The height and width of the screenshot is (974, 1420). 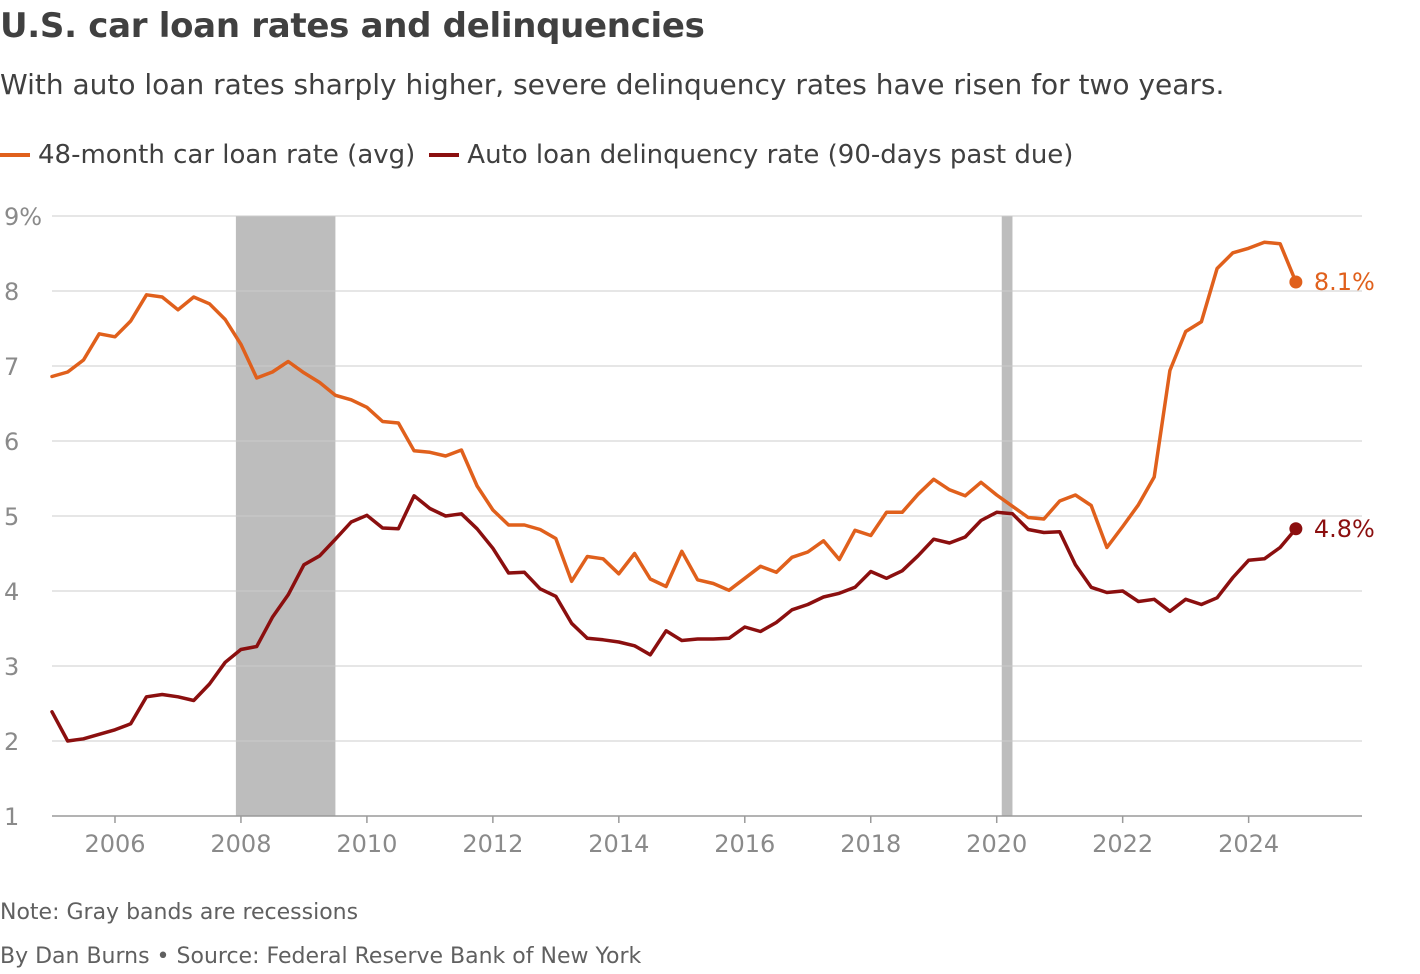 What do you see at coordinates (11, 367) in the screenshot?
I see `y-tick-label-7: 7` at bounding box center [11, 367].